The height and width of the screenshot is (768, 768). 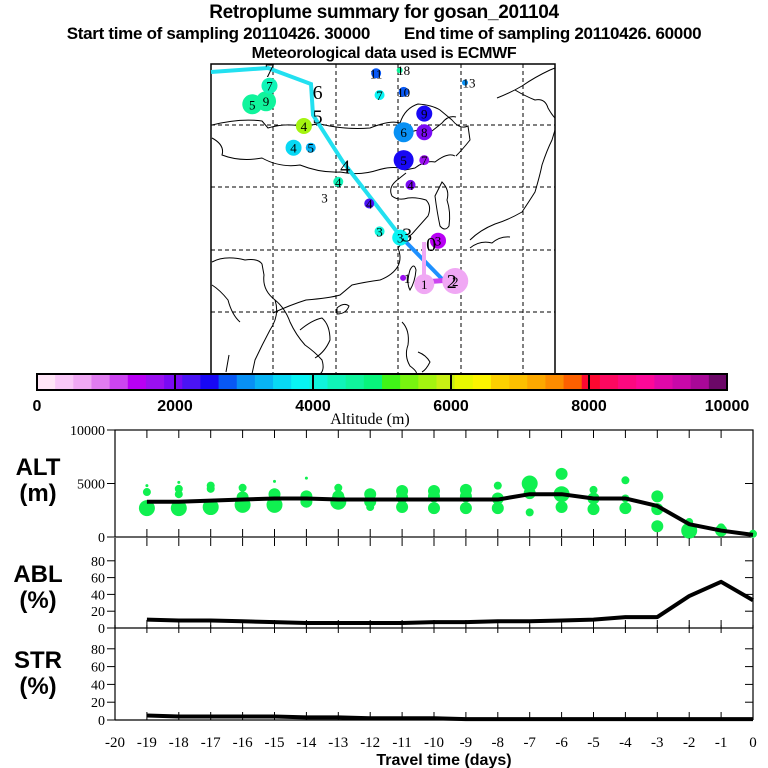 I want to click on abl-panel-label: ABL (%), so click(x=38, y=587).